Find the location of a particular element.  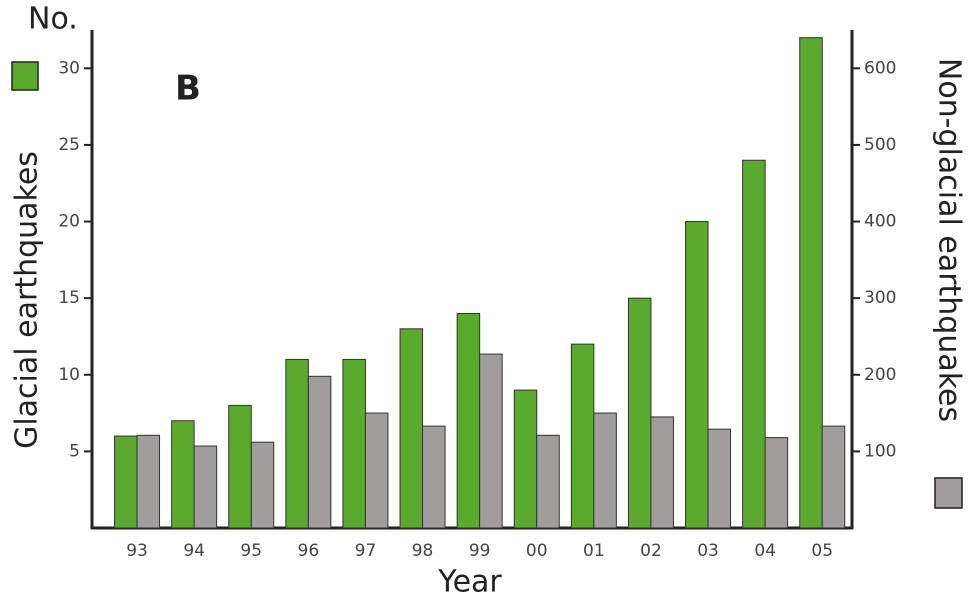

x-tick-label: 05 is located at coordinates (822, 551).